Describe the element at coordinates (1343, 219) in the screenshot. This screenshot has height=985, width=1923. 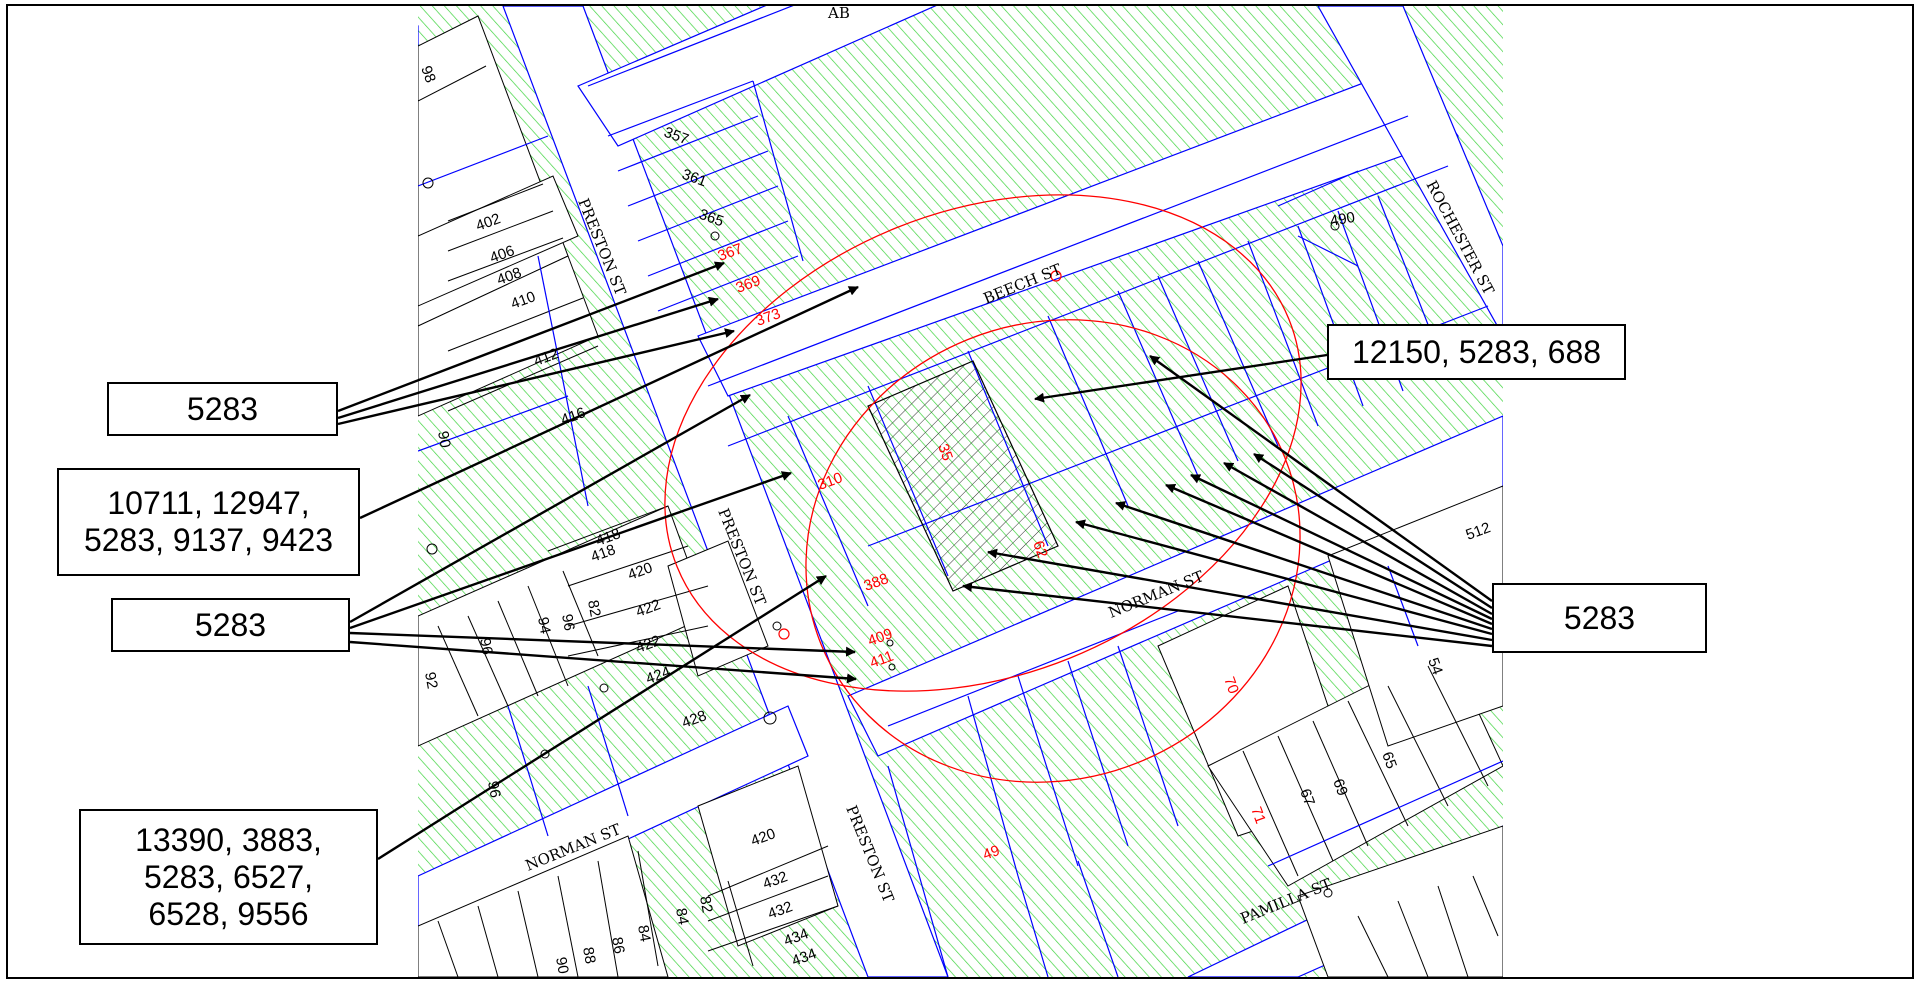
I see `lot-number-label: 490` at that location.